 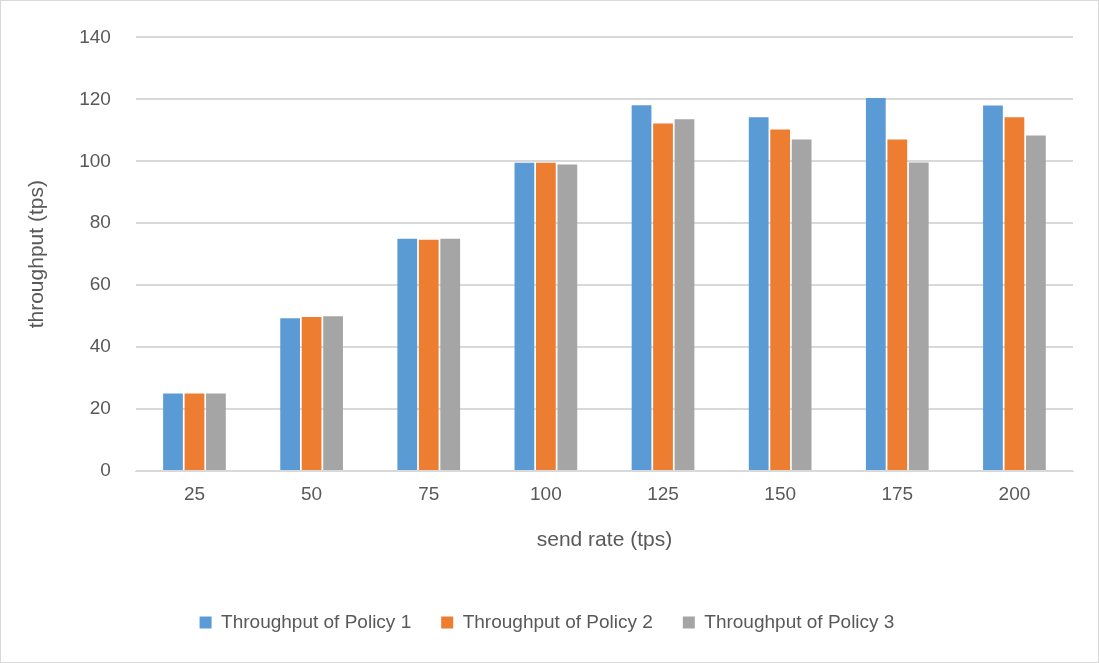 What do you see at coordinates (95, 98) in the screenshot?
I see `y-tick-label: 120` at bounding box center [95, 98].